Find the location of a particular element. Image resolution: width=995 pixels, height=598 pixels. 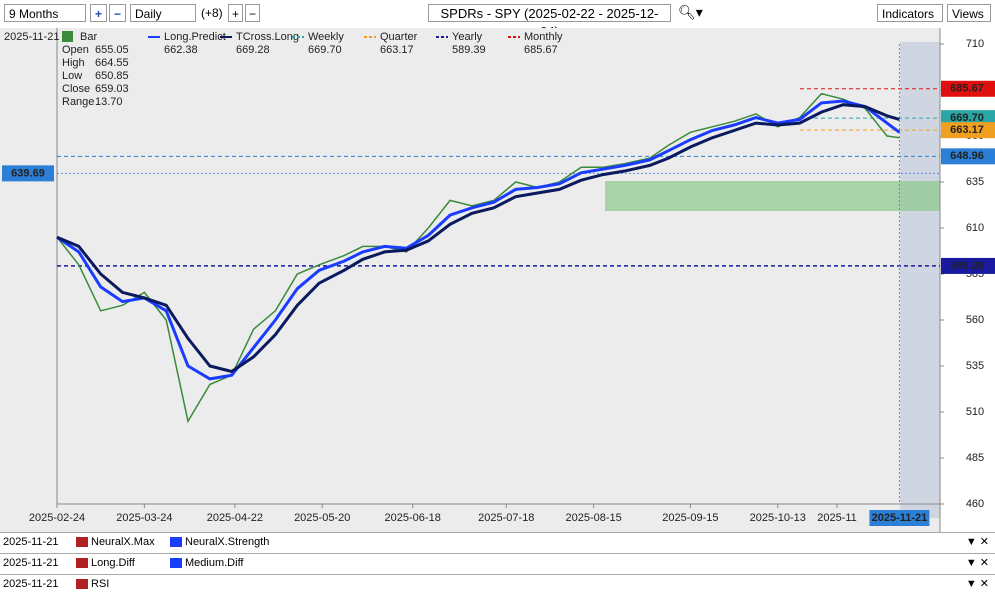

extra: (+8) is located at coordinates (212, 13).